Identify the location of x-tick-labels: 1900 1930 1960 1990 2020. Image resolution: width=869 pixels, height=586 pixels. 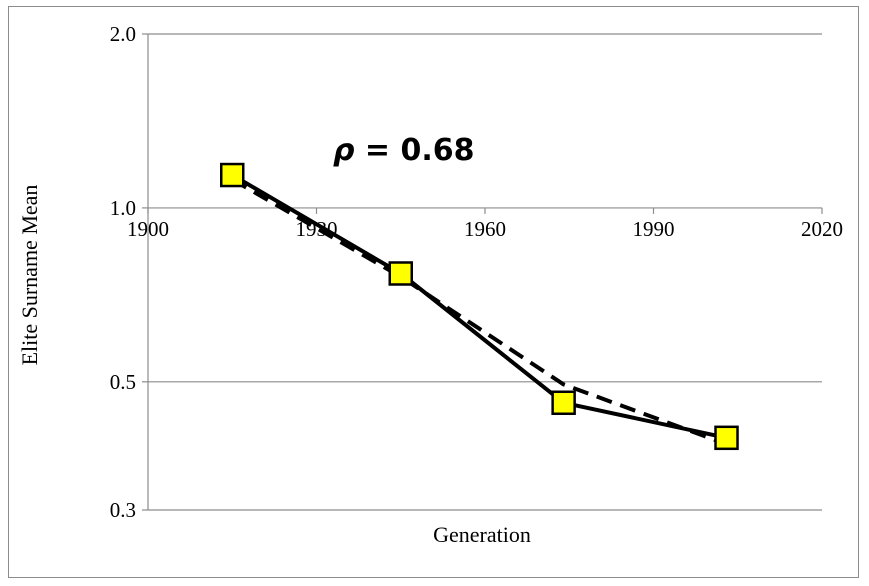
(485, 229).